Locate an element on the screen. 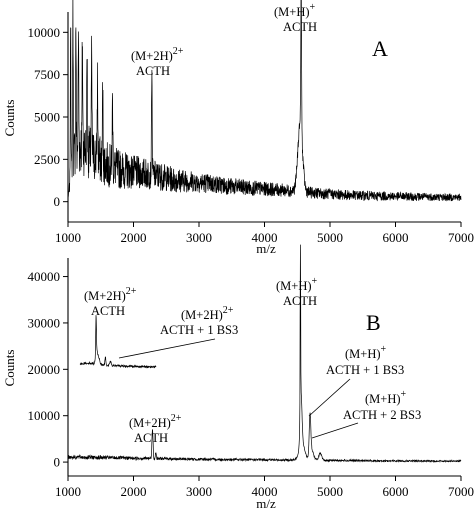 This screenshot has height=514, width=474. annotation-b-inset-m2h: (M+2H)2+ ACTH is located at coordinates (110, 302).